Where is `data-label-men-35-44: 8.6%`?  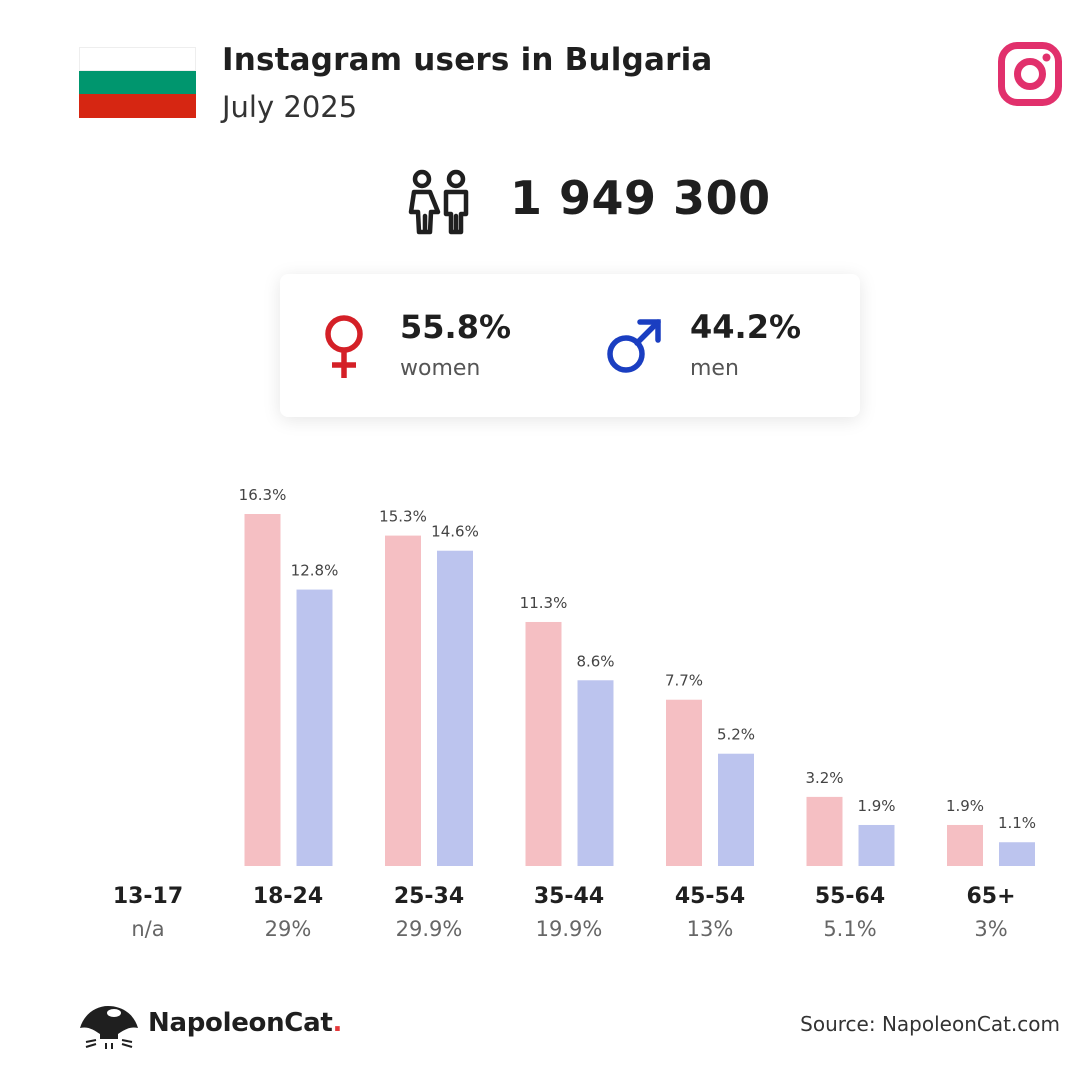 data-label-men-35-44: 8.6% is located at coordinates (595, 661).